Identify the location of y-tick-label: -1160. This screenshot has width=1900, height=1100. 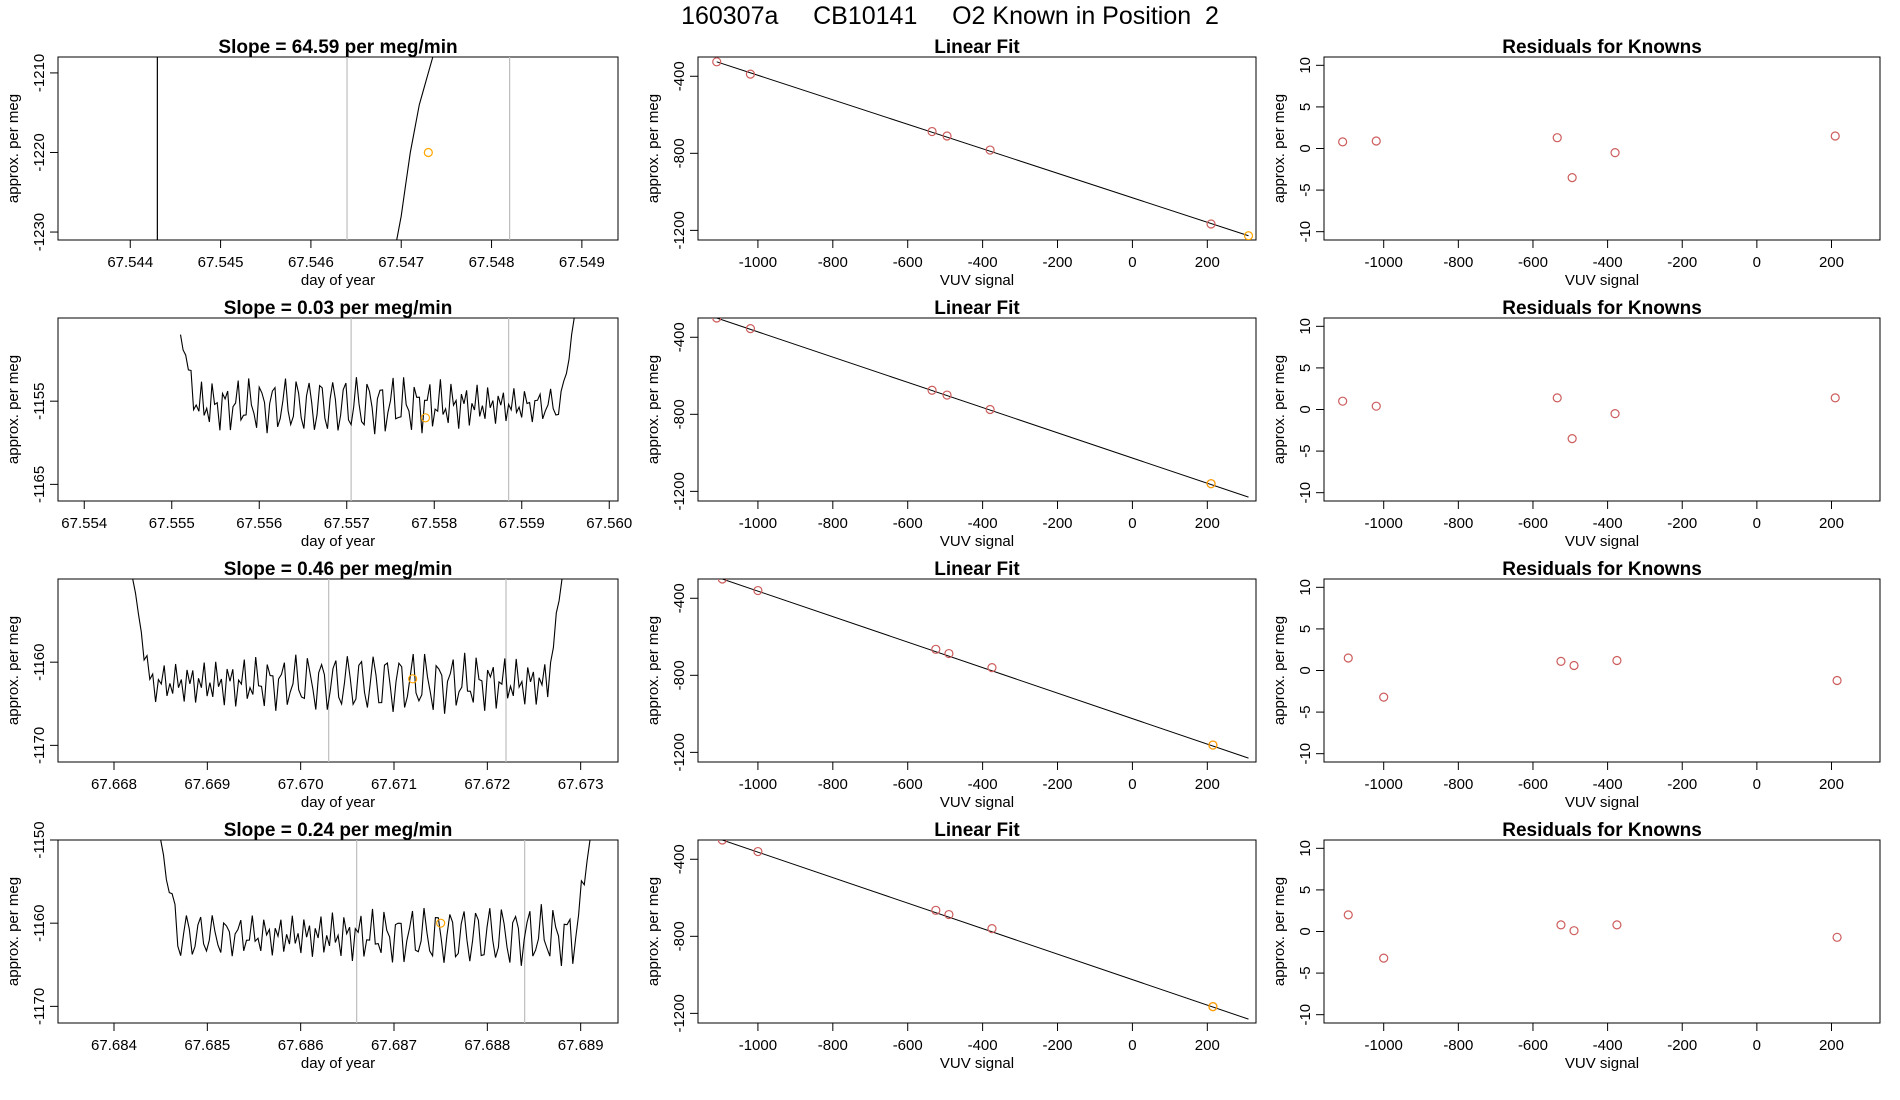
(39, 923).